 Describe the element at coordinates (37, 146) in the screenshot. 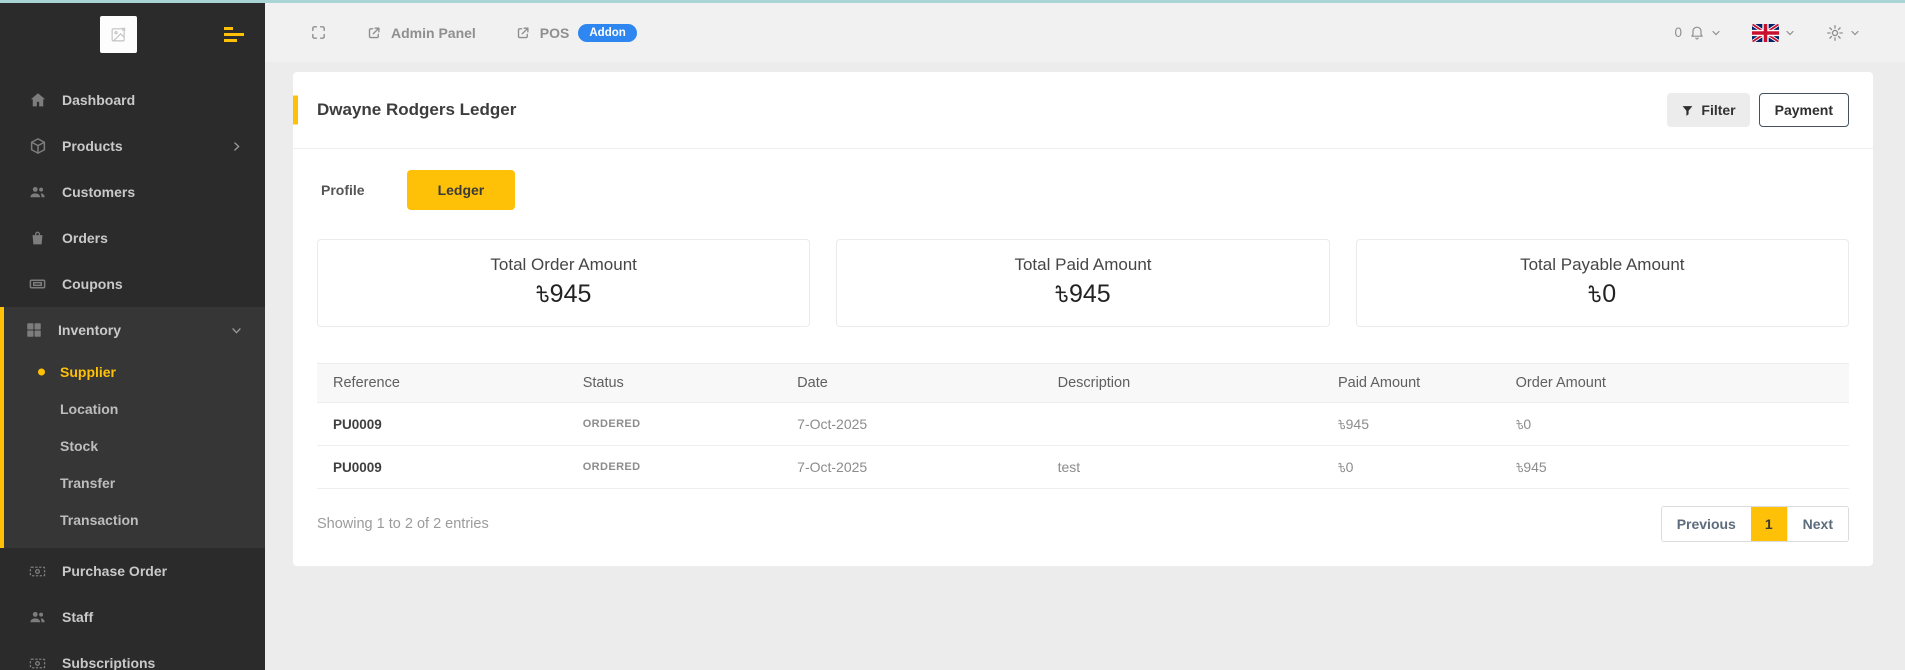

I see `box-icon` at that location.